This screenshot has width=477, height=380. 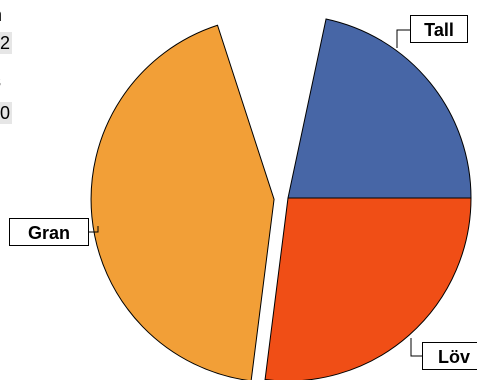 I want to click on cropped-text-2: s, so click(x=0, y=81).